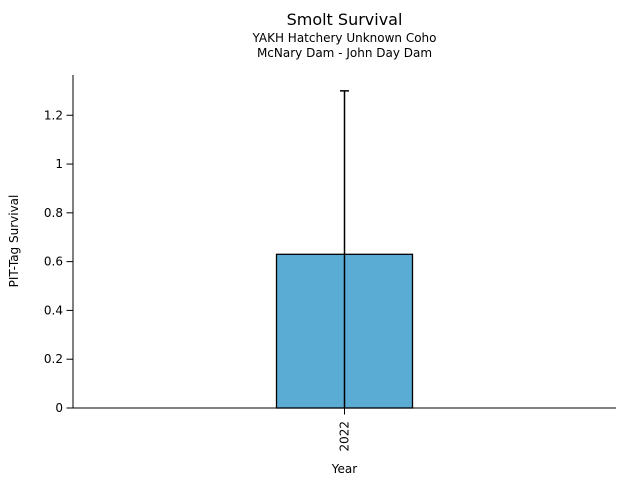 The height and width of the screenshot is (480, 640). What do you see at coordinates (53, 359) in the screenshot?
I see `y-tick-label: 0.2` at bounding box center [53, 359].